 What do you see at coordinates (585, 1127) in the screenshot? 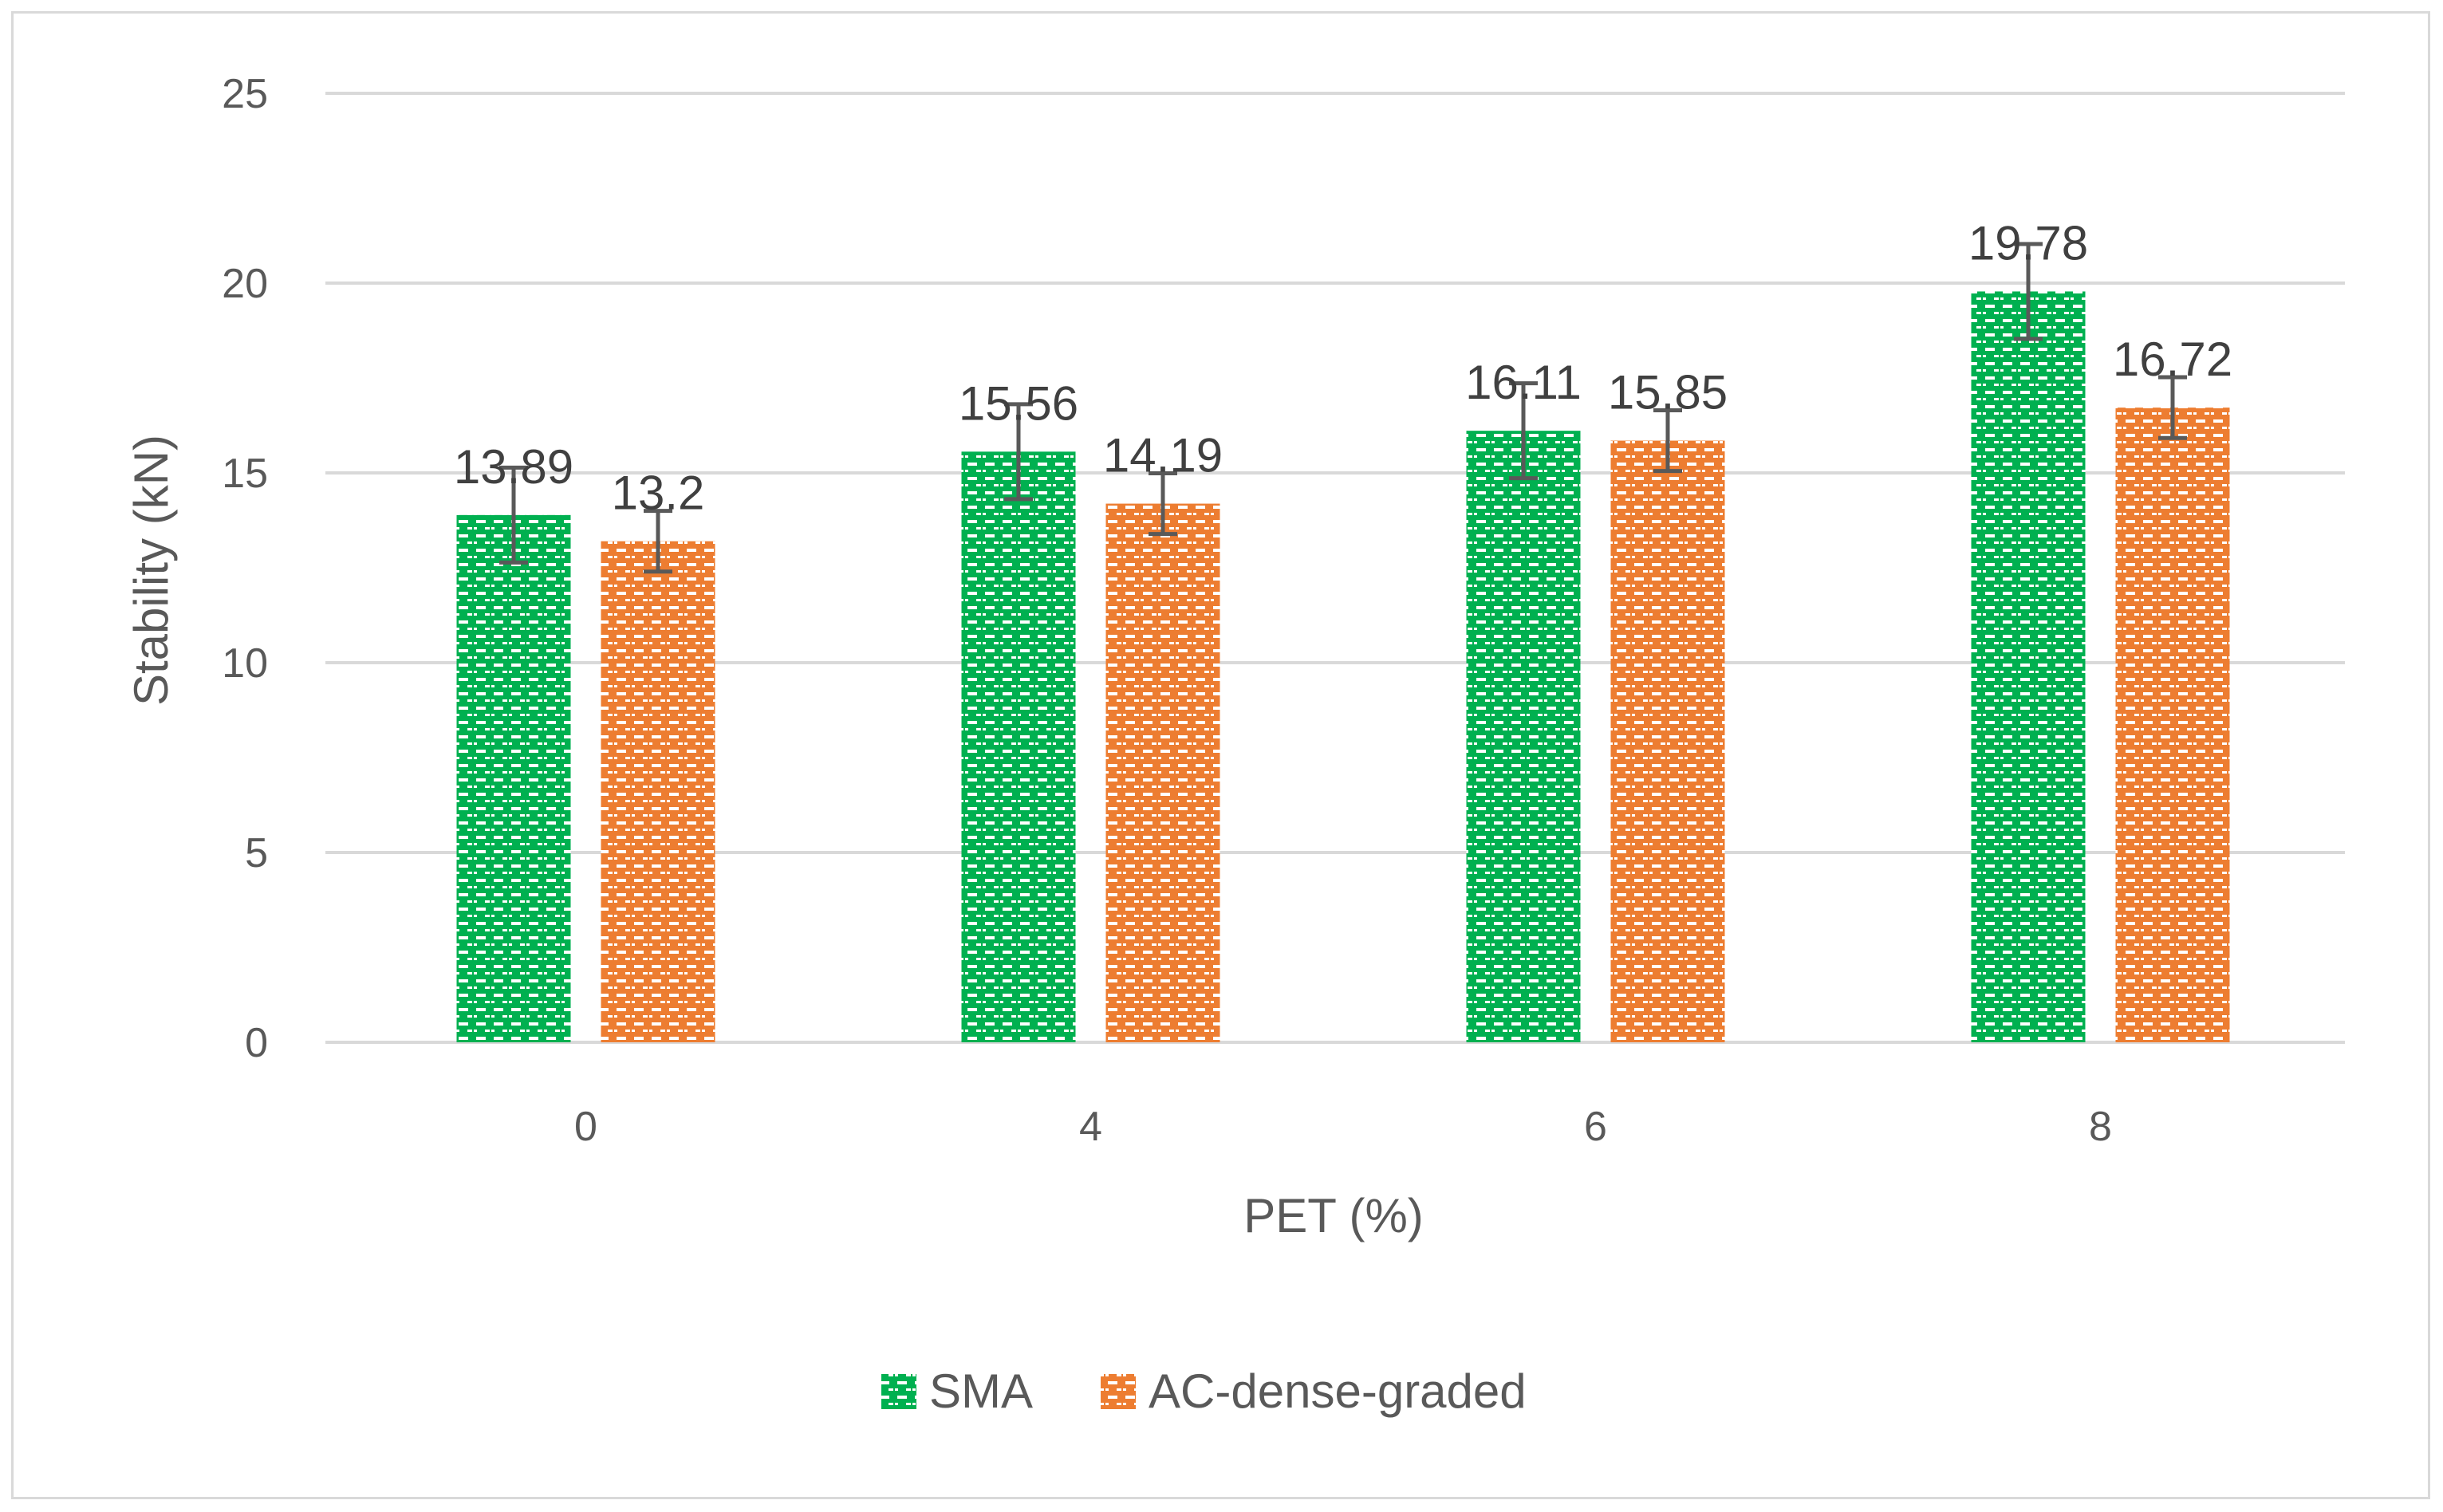
I see `x-tick-label: 0` at bounding box center [585, 1127].